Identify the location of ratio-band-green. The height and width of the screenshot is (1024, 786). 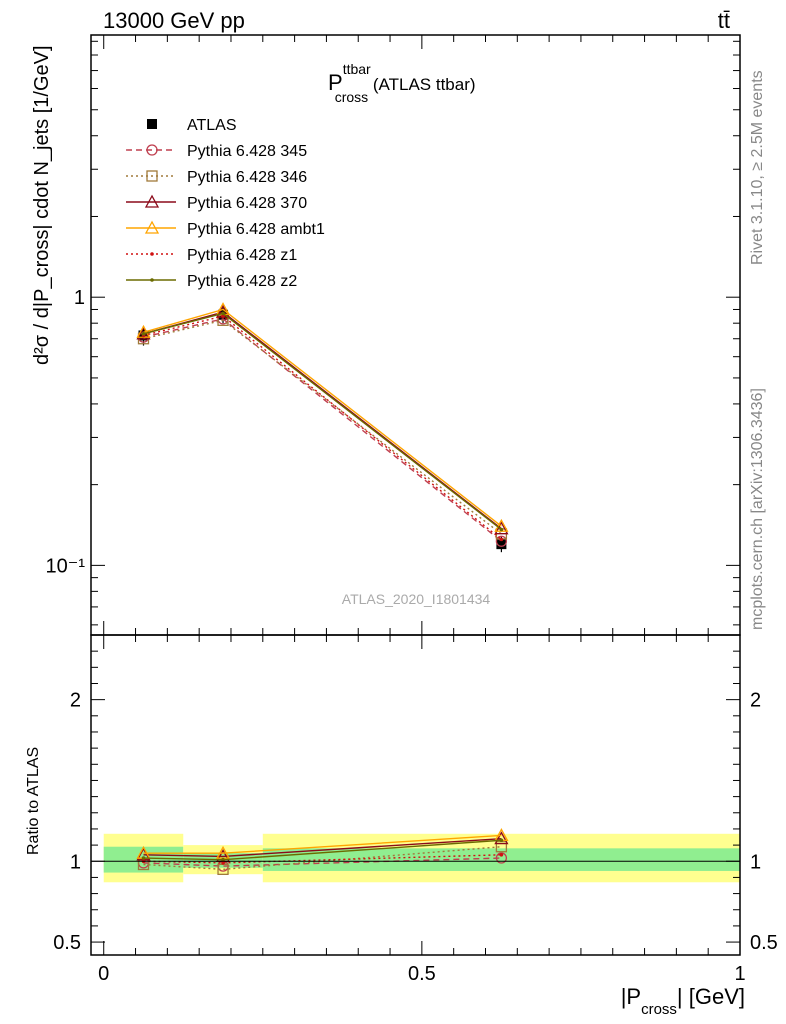
(501, 859).